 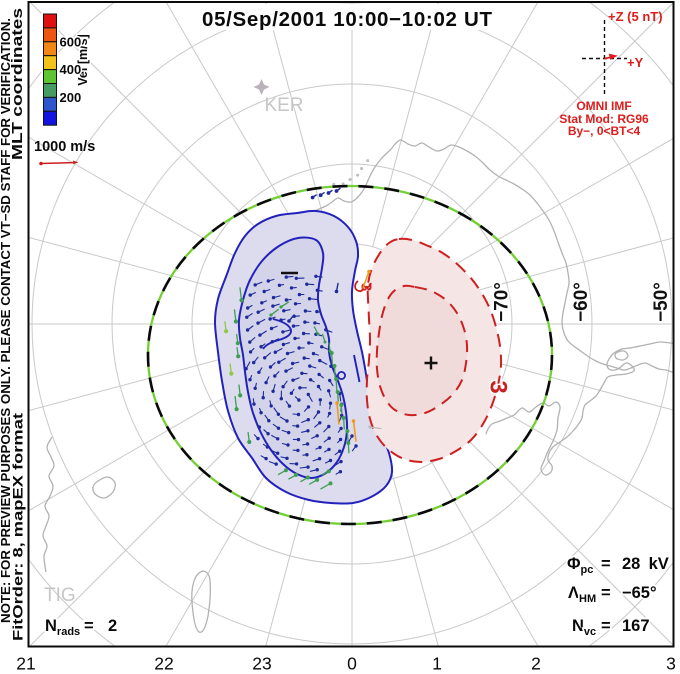 I want to click on svg-text: 1, so click(x=437, y=664).